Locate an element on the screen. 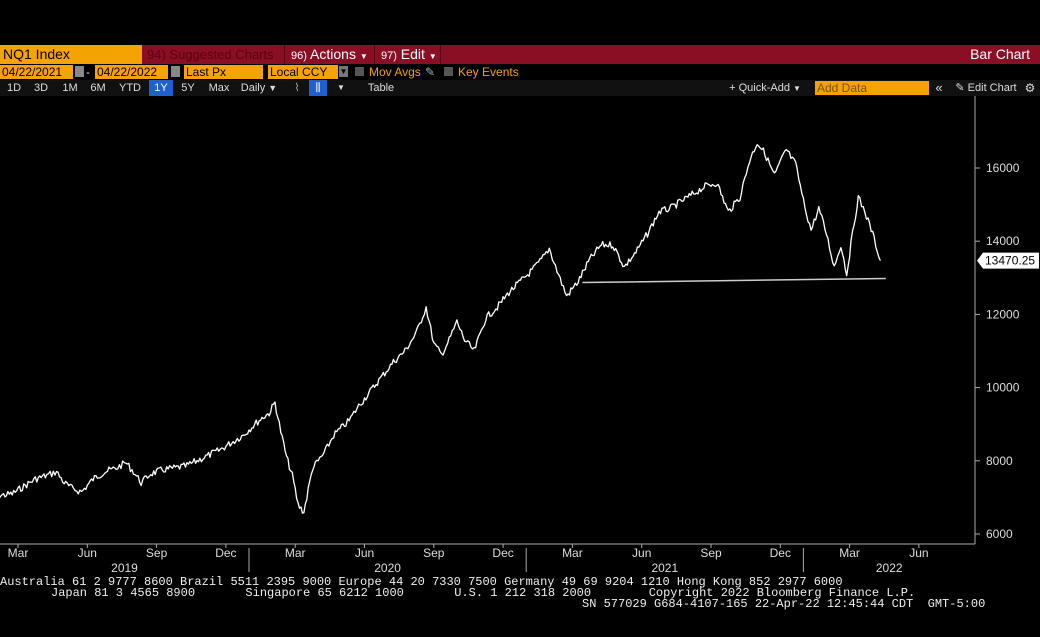 The width and height of the screenshot is (1040, 637). table-button: Table is located at coordinates (381, 88).